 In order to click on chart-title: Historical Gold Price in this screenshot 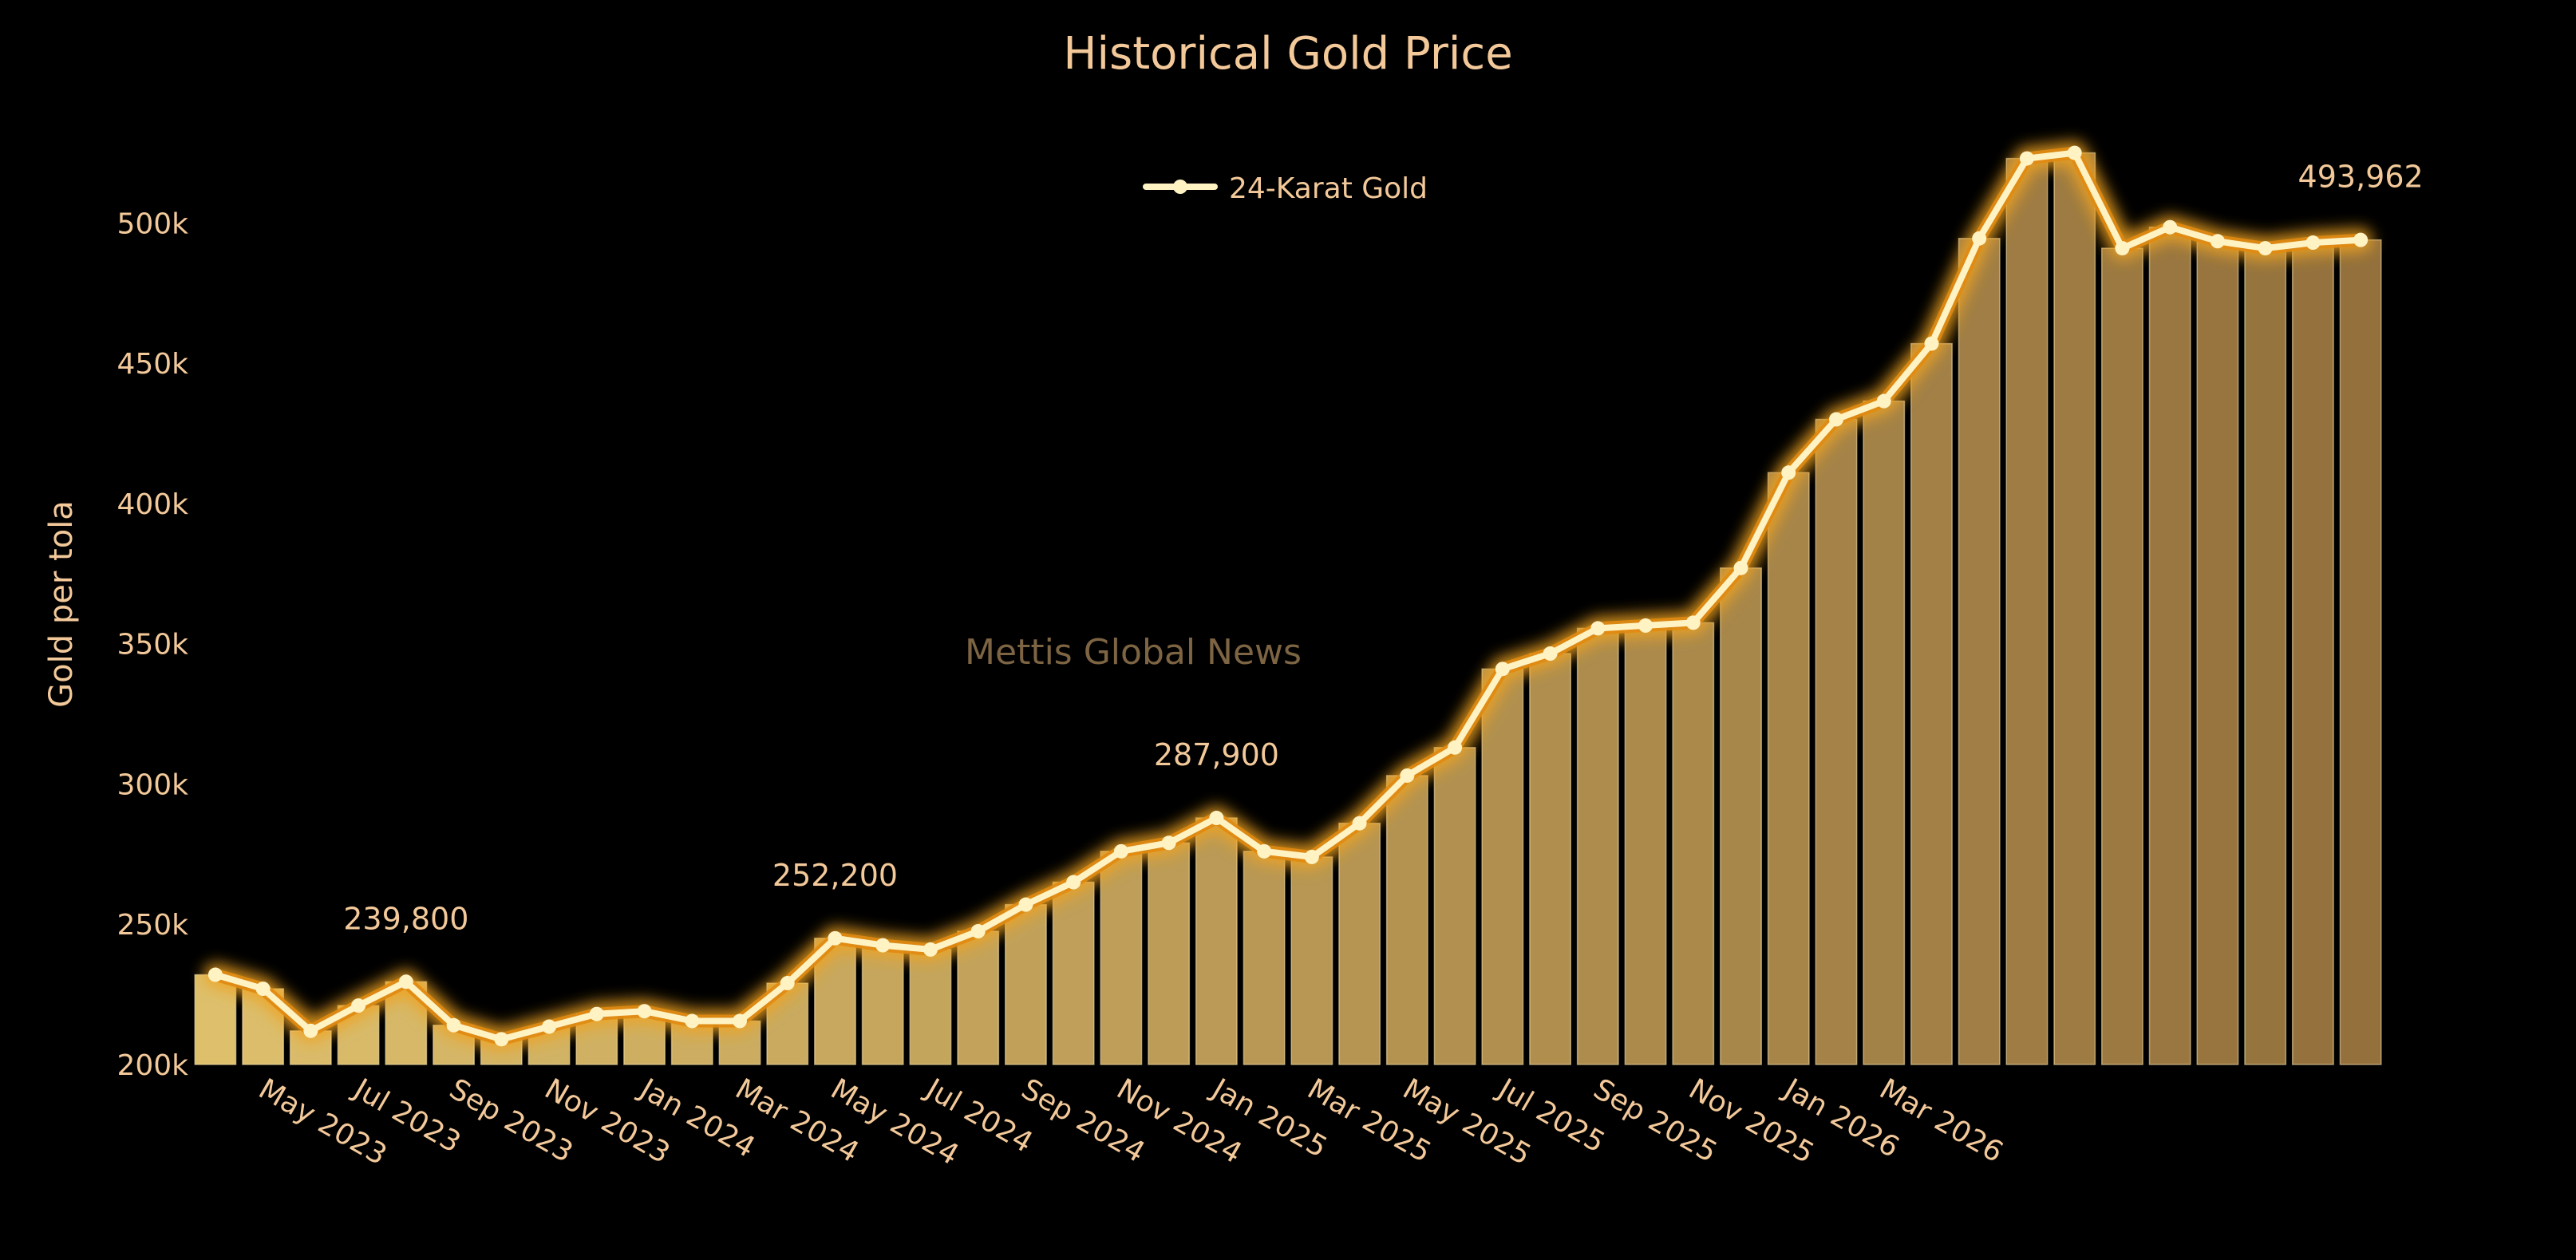, I will do `click(1287, 54)`.